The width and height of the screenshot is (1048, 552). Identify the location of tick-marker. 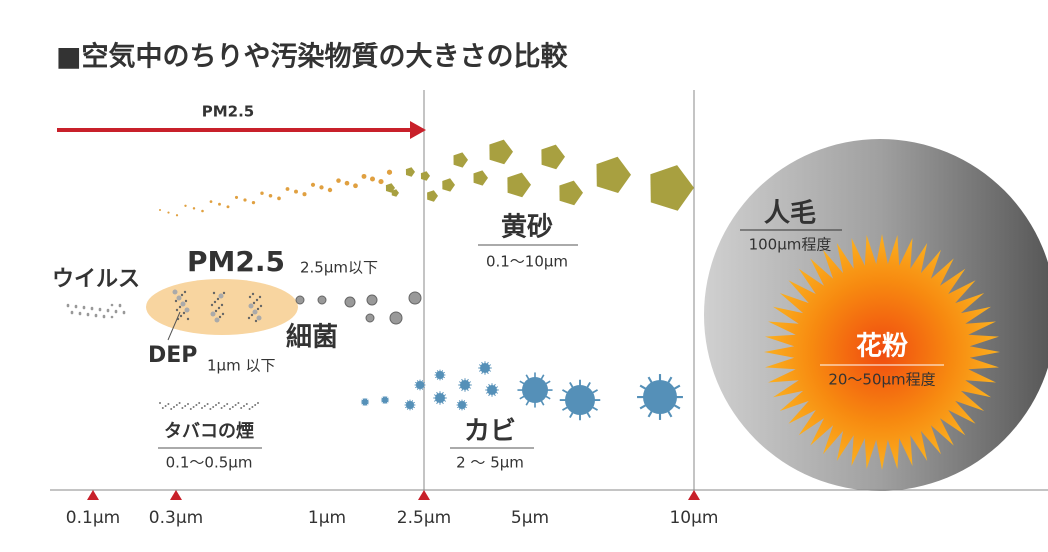
(694, 495).